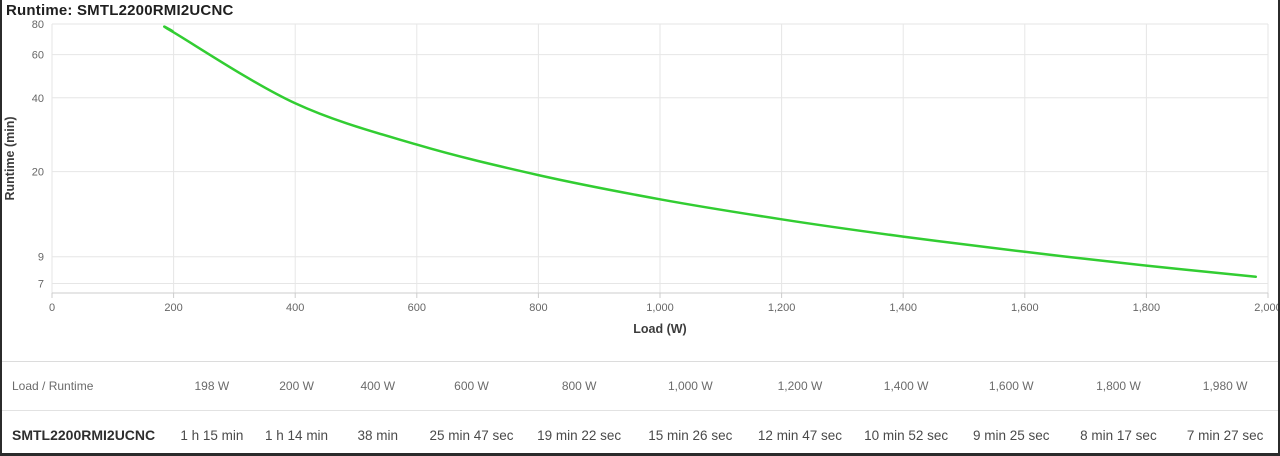 This screenshot has height=456, width=1280. I want to click on runtime-value-cell: 8 min 17 sec, so click(1118, 435).